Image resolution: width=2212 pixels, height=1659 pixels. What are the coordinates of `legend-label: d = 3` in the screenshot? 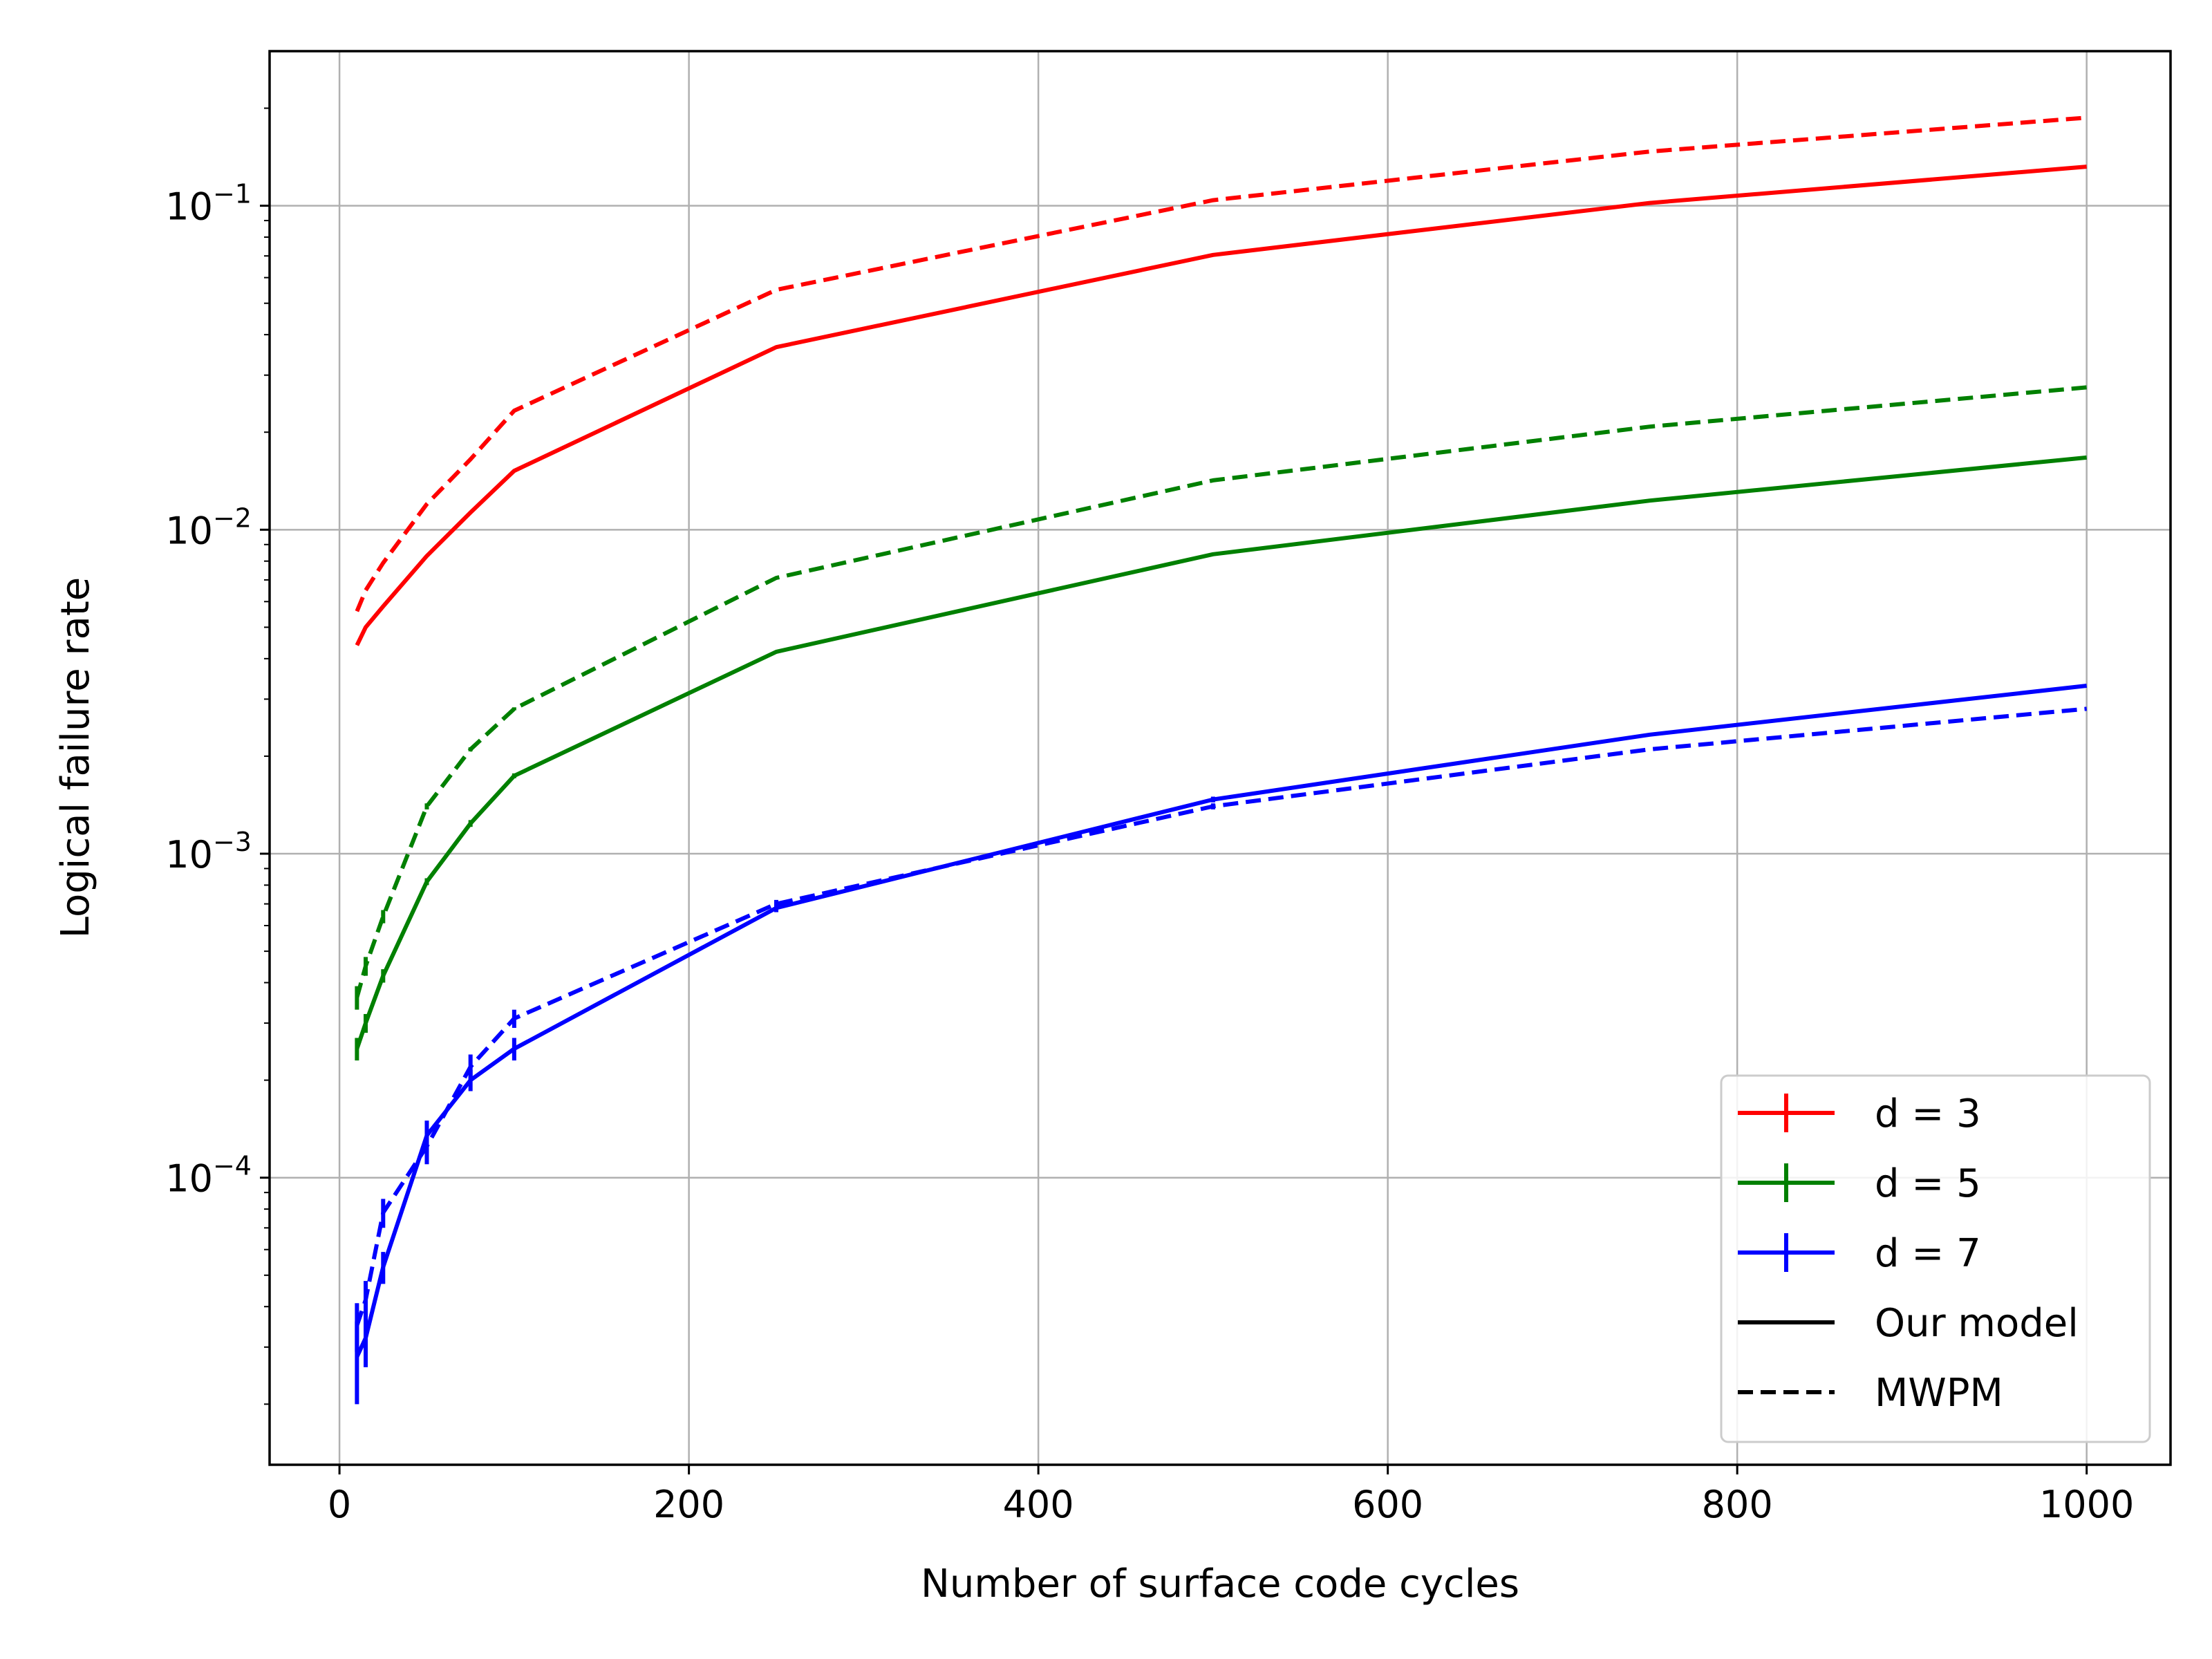 It's located at (1928, 1113).